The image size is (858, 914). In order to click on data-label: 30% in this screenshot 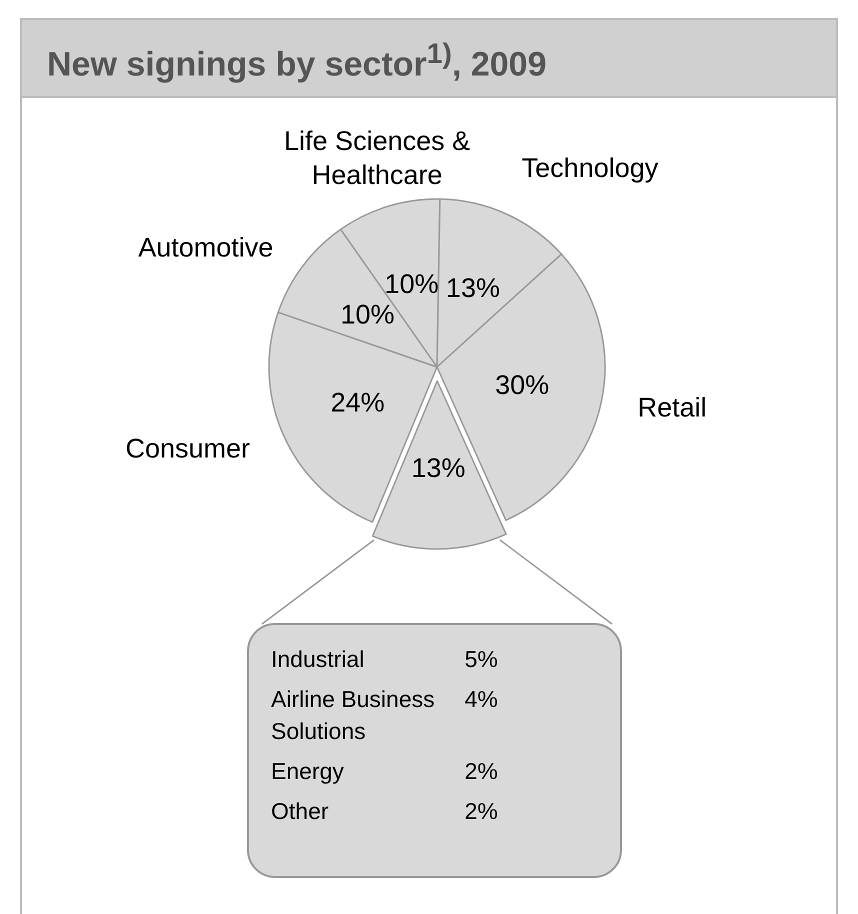, I will do `click(522, 385)`.